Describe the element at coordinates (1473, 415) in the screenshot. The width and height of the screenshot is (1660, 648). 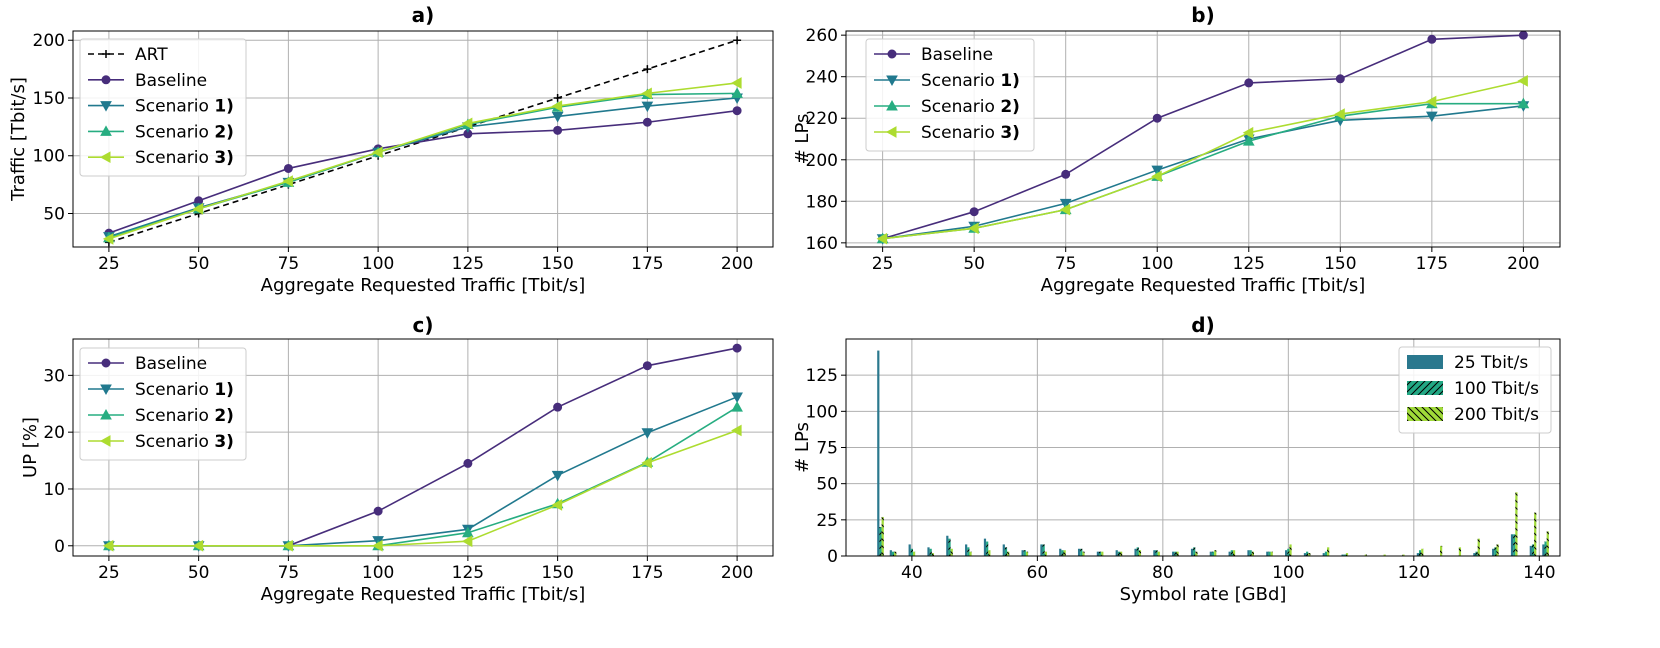
I see `legend-item: 200 Tbit/s` at that location.